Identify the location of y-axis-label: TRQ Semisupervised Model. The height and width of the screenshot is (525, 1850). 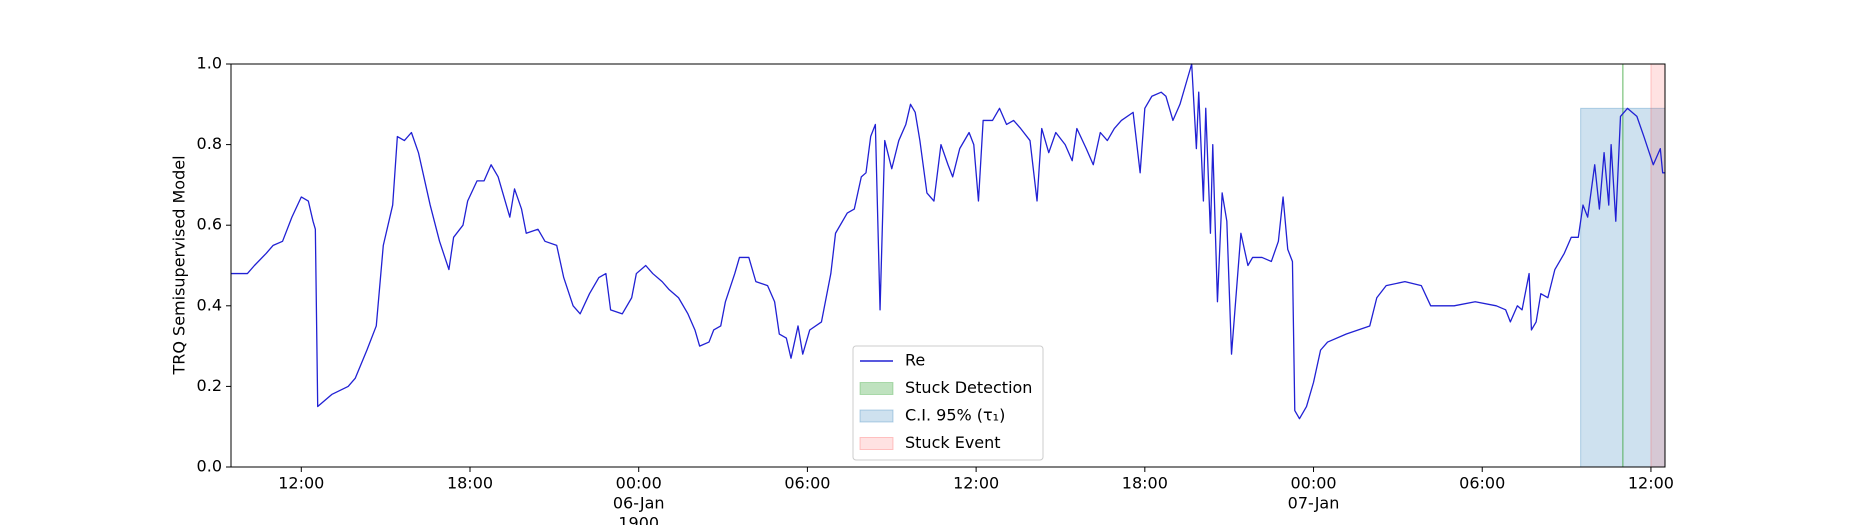
(179, 265).